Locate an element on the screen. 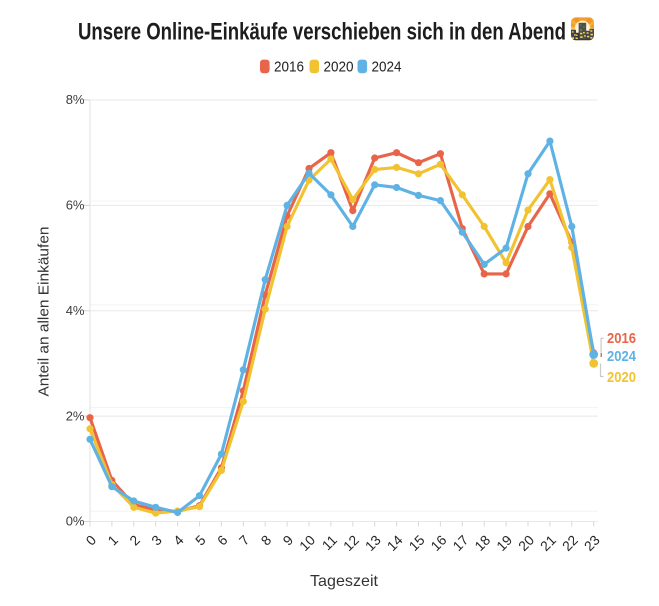 The width and height of the screenshot is (659, 606). svg-text: 8% is located at coordinates (75, 99).